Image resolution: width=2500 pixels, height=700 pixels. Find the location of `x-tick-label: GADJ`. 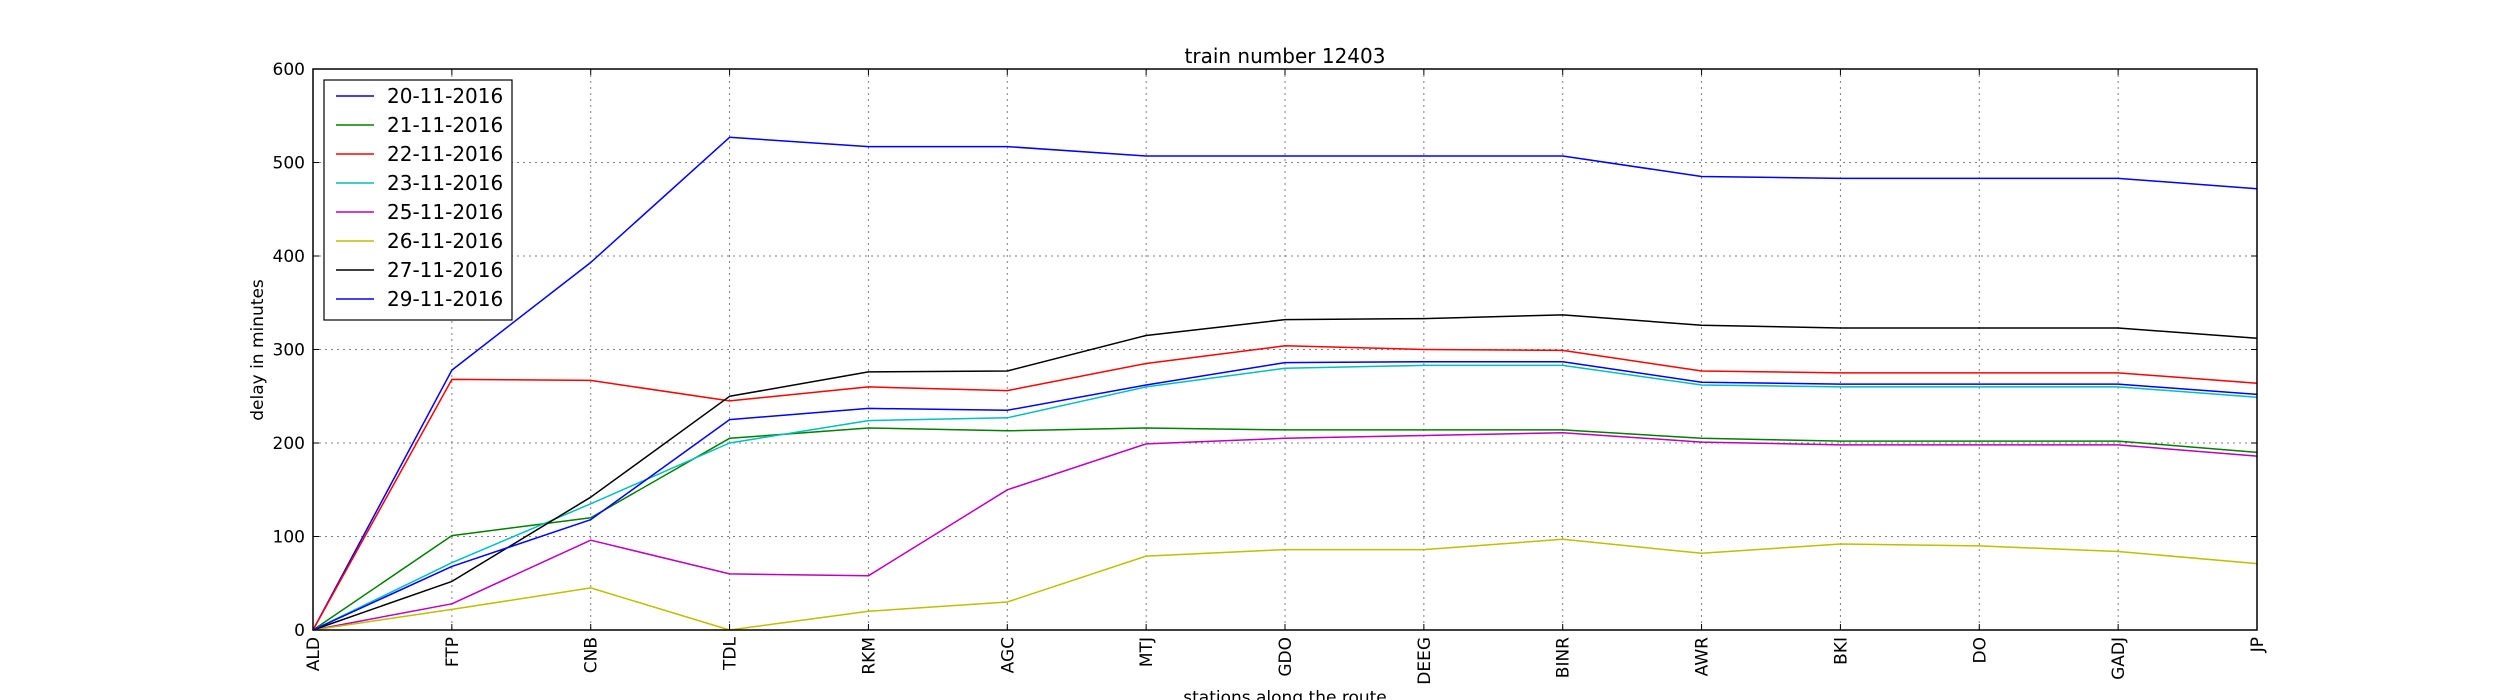

x-tick-label: GADJ is located at coordinates (2119, 658).